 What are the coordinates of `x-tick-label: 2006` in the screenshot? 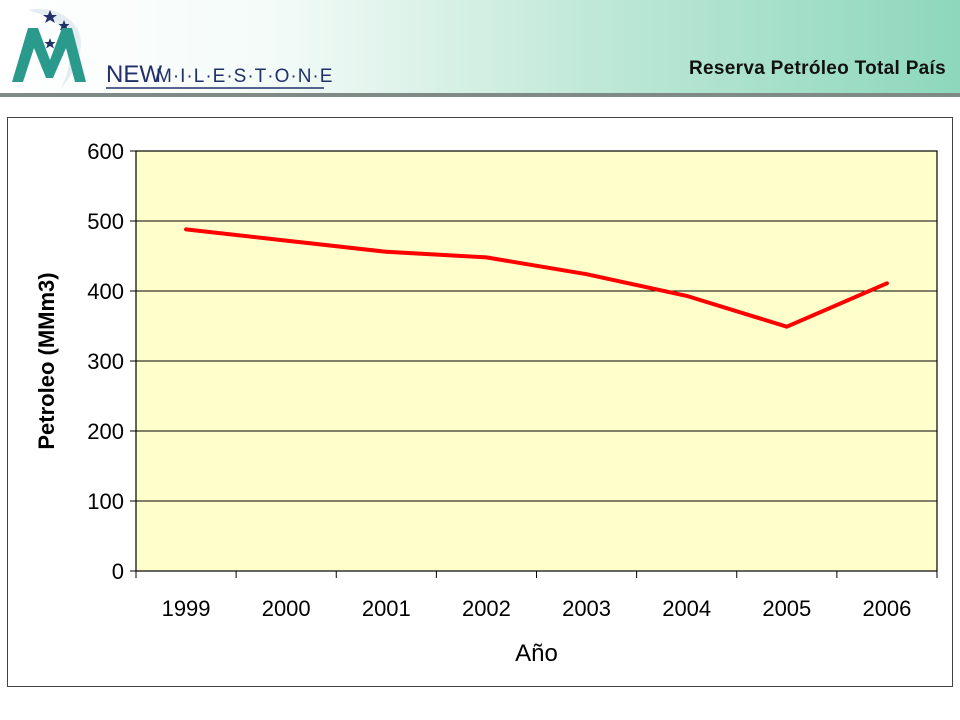 It's located at (886, 608).